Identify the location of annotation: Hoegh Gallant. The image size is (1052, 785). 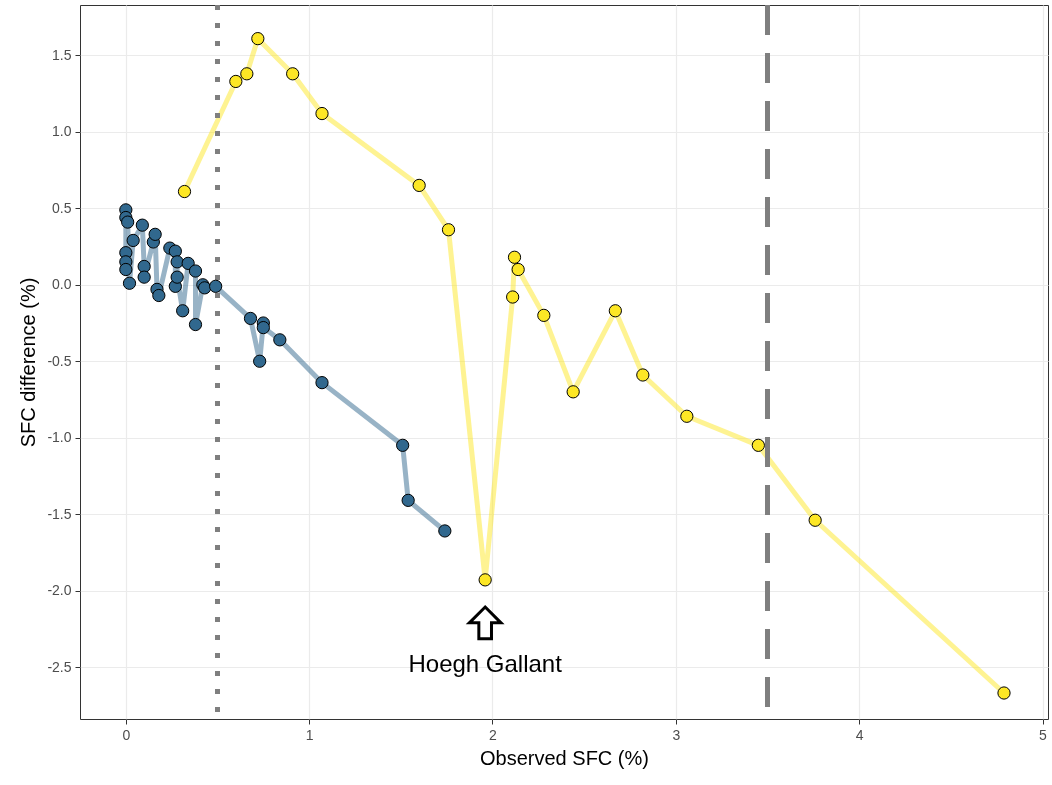
(485, 663).